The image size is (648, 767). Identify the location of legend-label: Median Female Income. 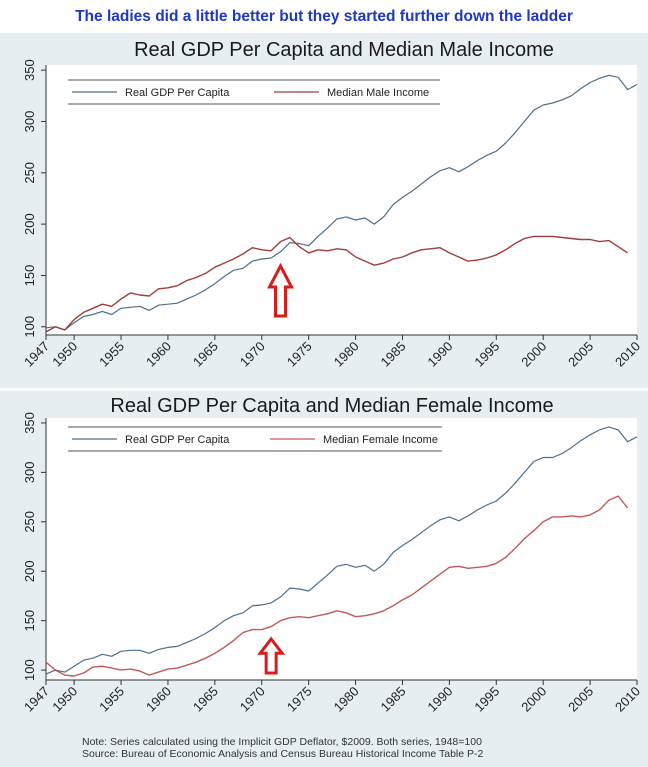
(380, 440).